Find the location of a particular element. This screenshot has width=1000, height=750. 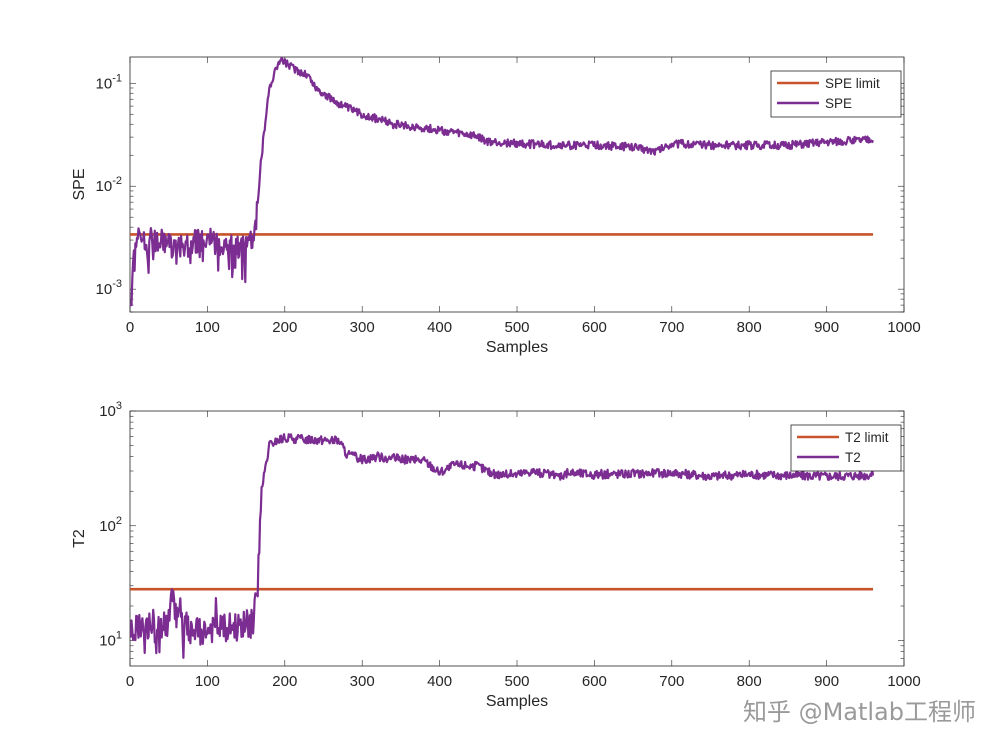

y-tick-label: 10¹ is located at coordinates (110, 640).